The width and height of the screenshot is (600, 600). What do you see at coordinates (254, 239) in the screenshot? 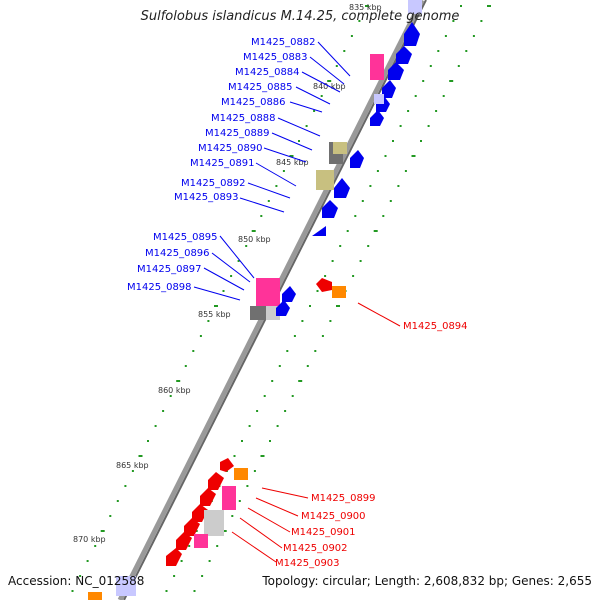
I see `scale-label-850: 850 kbp` at bounding box center [254, 239].